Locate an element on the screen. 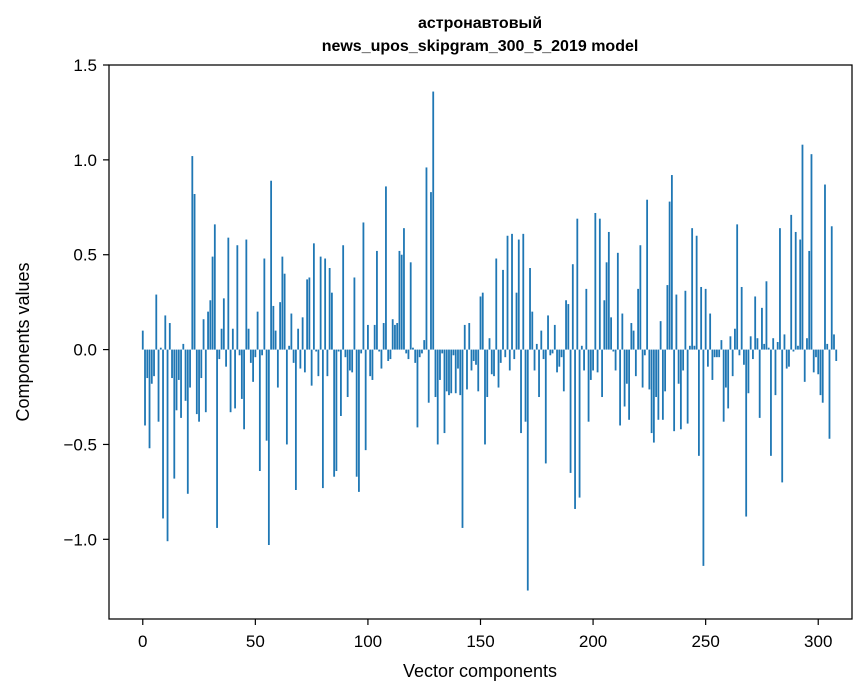 The width and height of the screenshot is (867, 696). y-tick-label: 1.5 is located at coordinates (85, 65).